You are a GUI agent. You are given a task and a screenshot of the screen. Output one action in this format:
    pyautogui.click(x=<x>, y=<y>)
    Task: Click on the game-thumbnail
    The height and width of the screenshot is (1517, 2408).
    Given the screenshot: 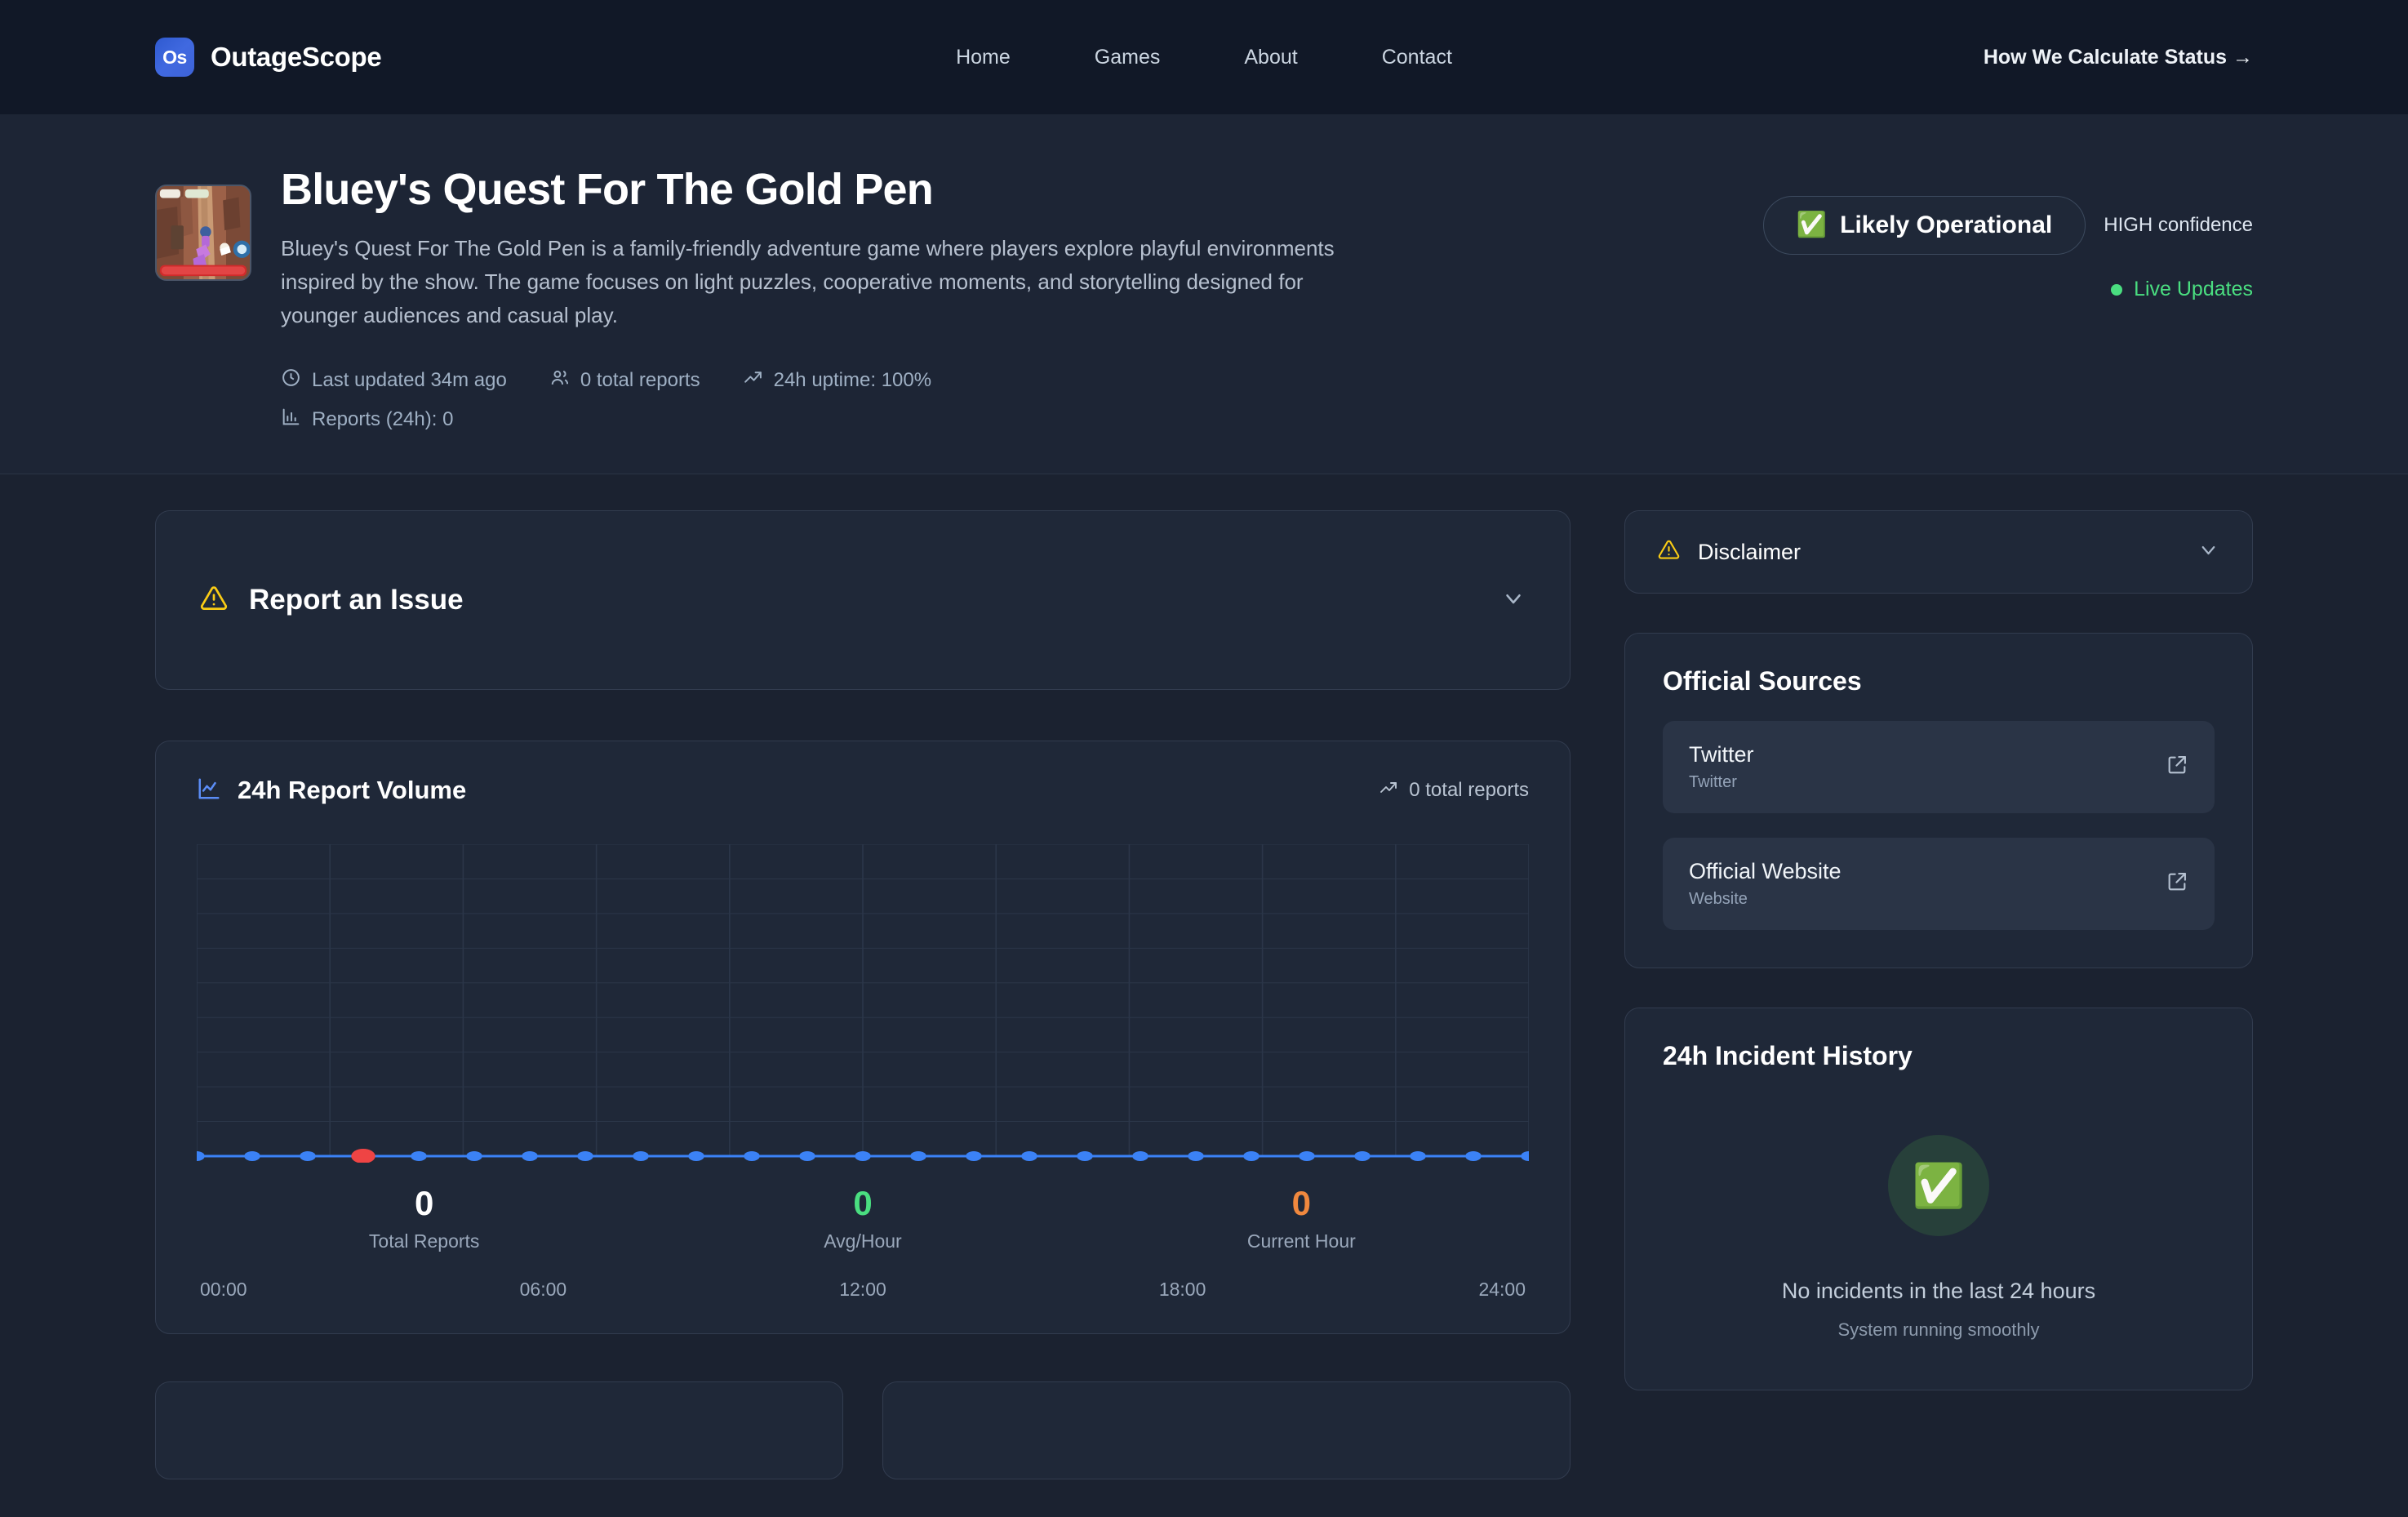 What is the action you would take?
    pyautogui.click(x=203, y=233)
    